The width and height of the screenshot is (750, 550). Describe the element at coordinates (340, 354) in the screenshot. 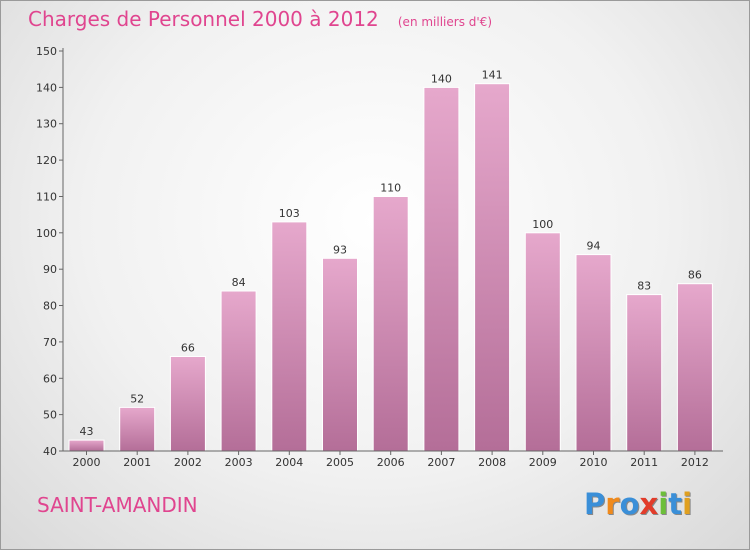

I see `bar-2005` at that location.